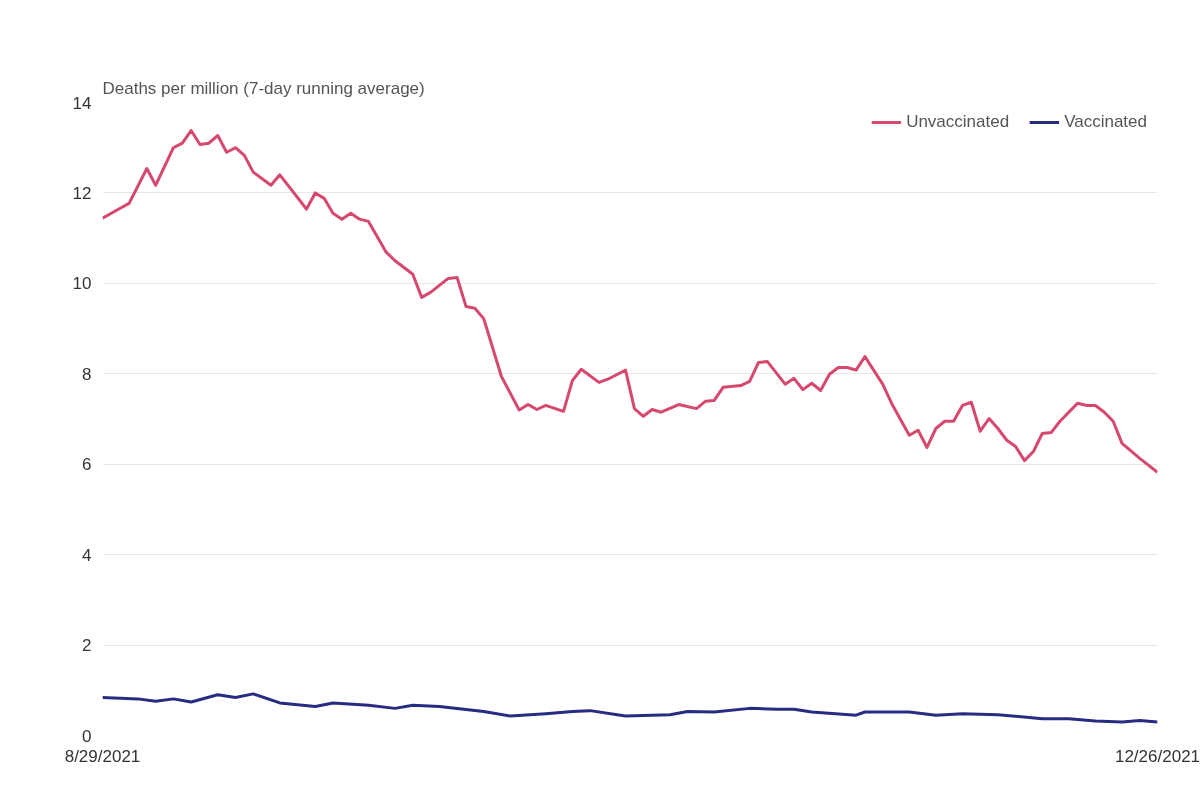 This screenshot has height=791, width=1202. I want to click on y-tick-label: 0, so click(87, 736).